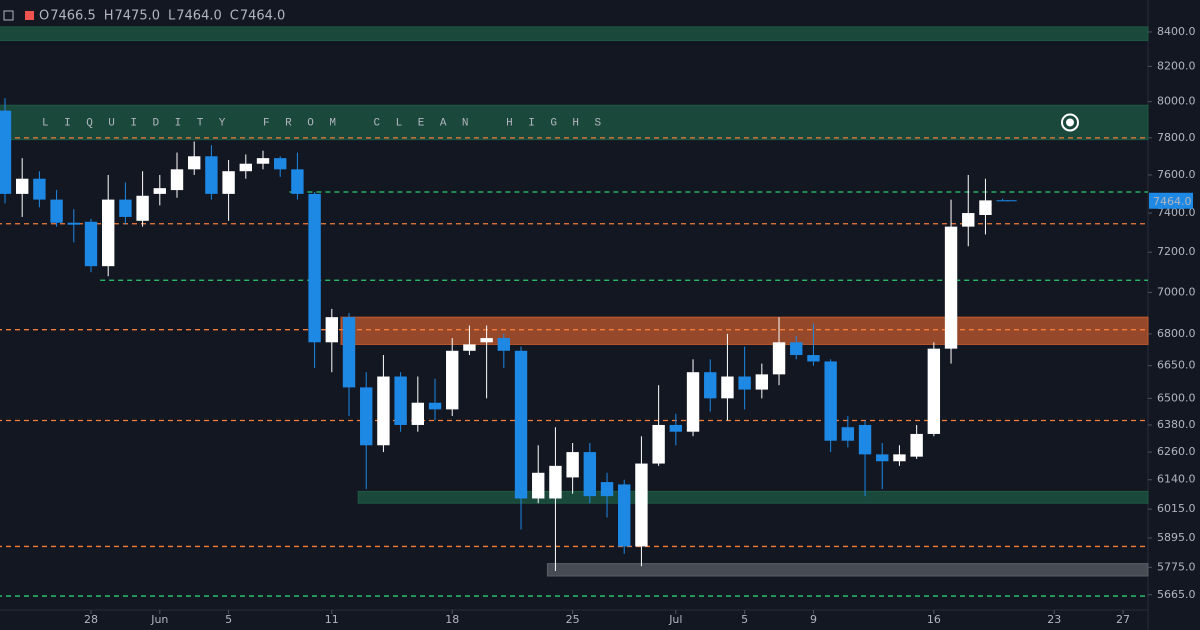 The width and height of the screenshot is (1200, 630). What do you see at coordinates (1176, 479) in the screenshot?
I see `y-tick-label: 6140.0` at bounding box center [1176, 479].